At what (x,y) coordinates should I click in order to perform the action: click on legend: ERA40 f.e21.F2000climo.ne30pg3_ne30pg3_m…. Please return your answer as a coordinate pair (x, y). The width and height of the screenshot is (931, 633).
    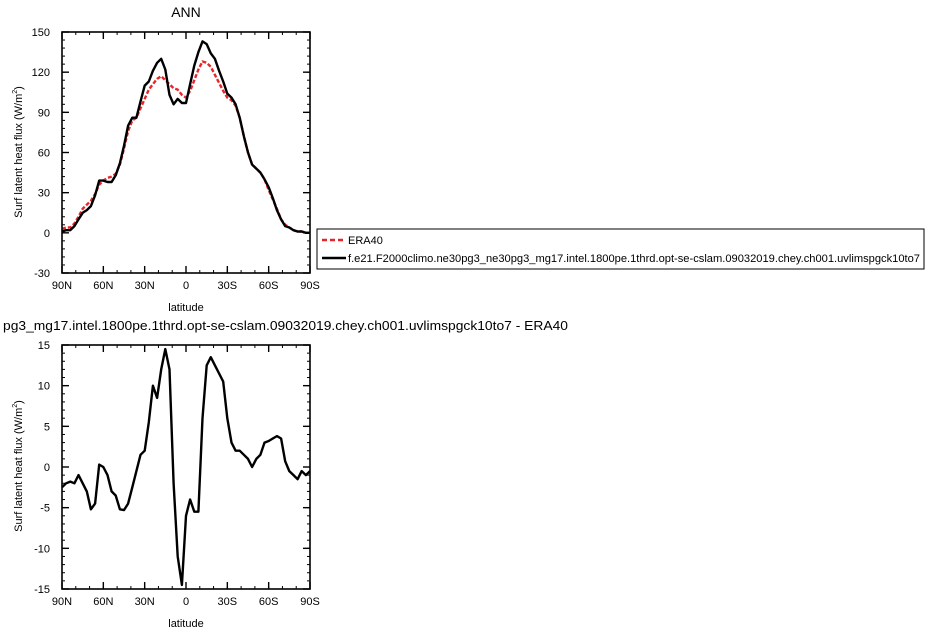
    Looking at the image, I should click on (620, 249).